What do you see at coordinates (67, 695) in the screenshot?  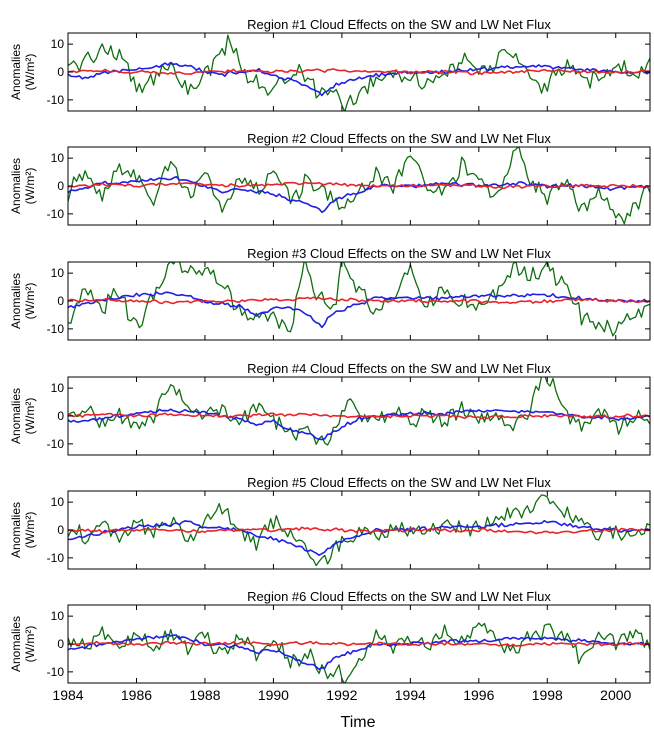 I see `x-tick-label: 1984` at bounding box center [67, 695].